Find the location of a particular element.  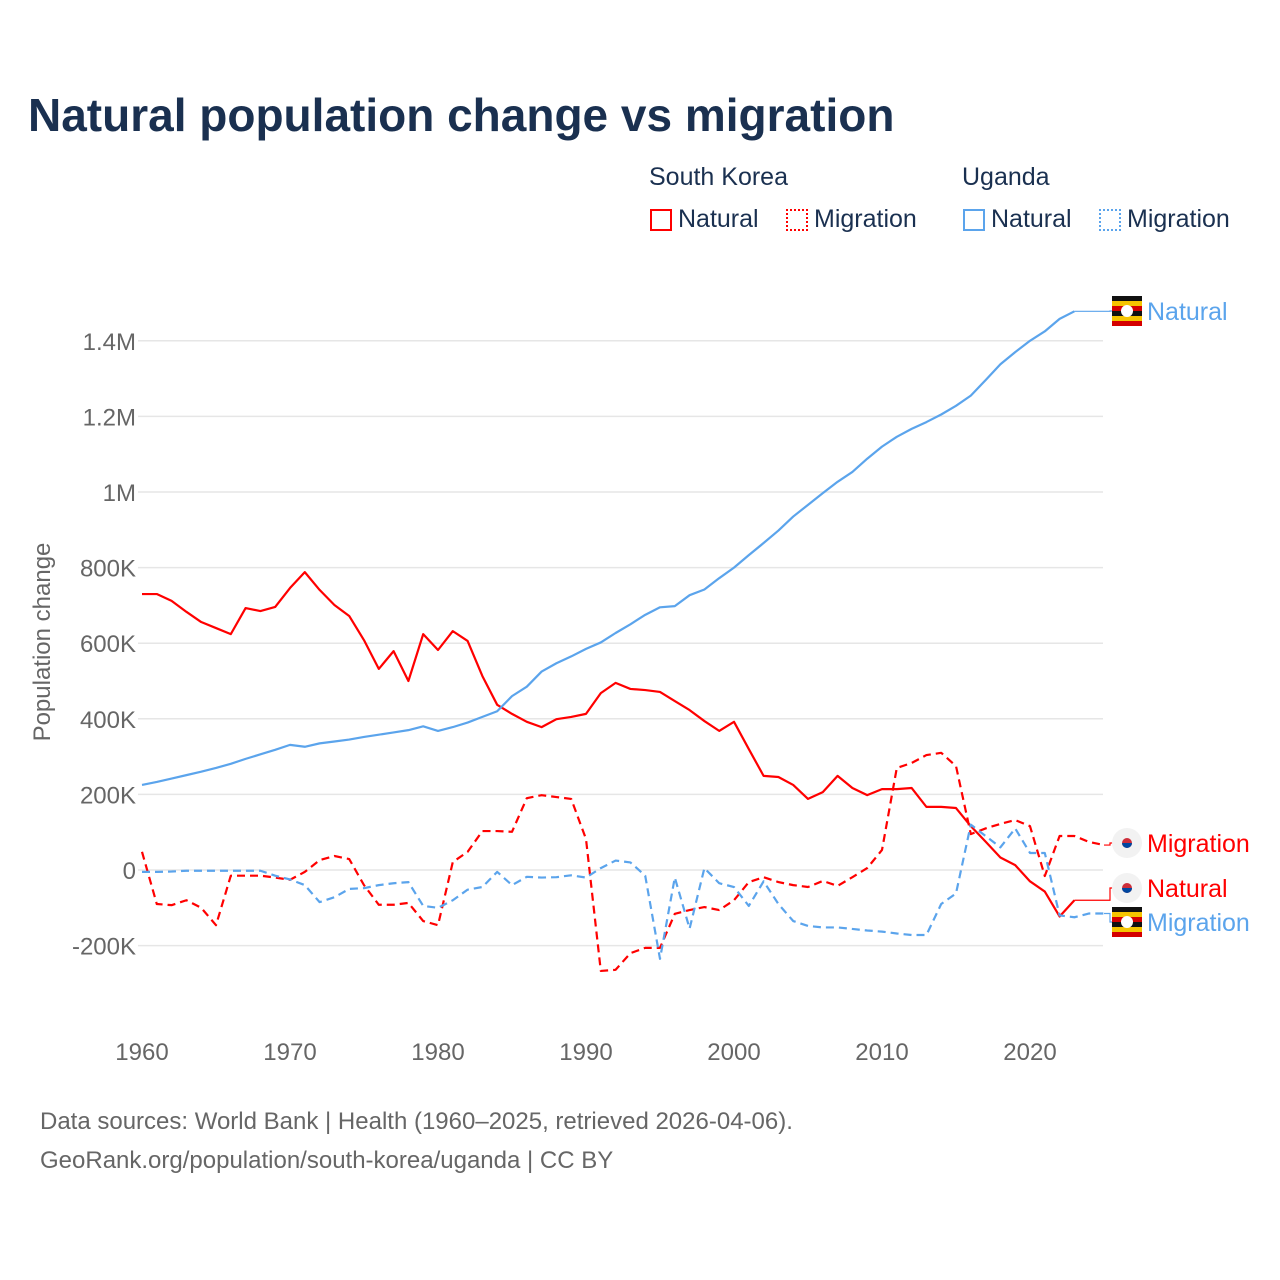

x-tick-label: 2020 is located at coordinates (1029, 1052).